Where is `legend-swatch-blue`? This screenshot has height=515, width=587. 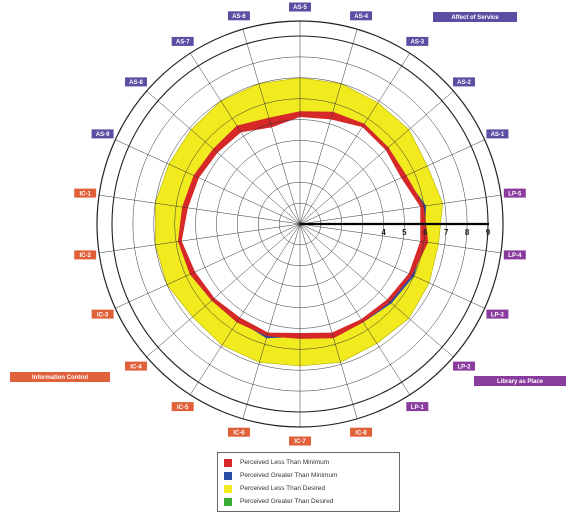
legend-swatch-blue is located at coordinates (228, 475).